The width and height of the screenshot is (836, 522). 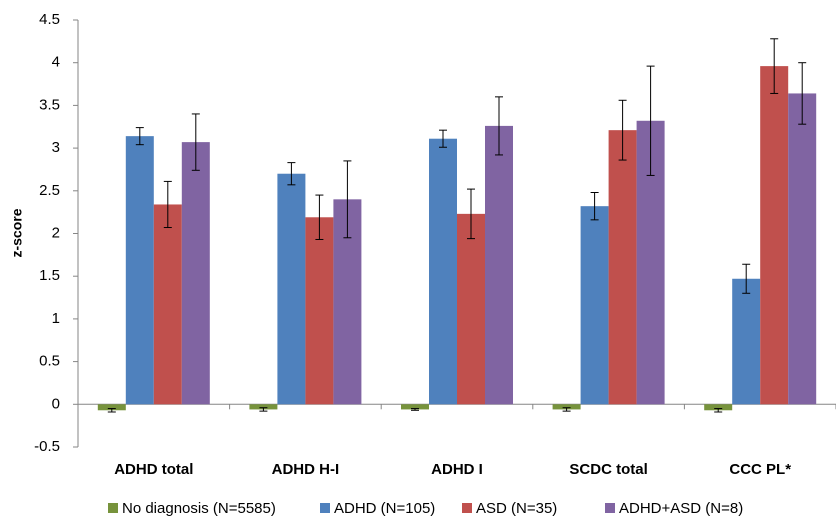 I want to click on y-tick-label: 1, so click(x=56, y=318).